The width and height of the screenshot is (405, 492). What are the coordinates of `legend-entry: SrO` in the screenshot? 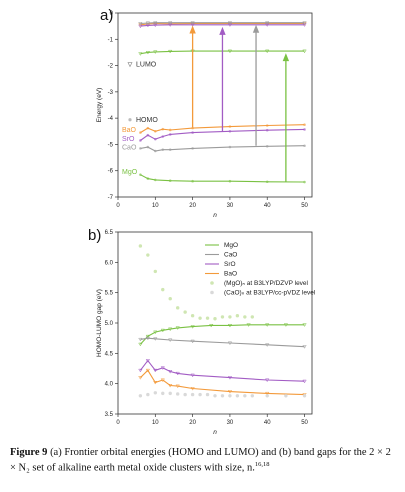 It's located at (230, 264).